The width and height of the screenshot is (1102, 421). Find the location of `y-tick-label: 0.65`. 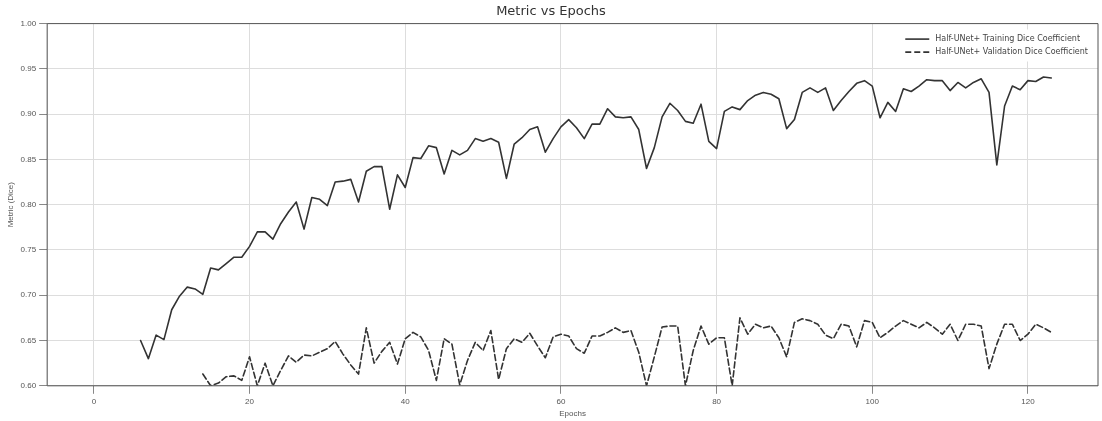

y-tick-label: 0.65 is located at coordinates (28, 340).